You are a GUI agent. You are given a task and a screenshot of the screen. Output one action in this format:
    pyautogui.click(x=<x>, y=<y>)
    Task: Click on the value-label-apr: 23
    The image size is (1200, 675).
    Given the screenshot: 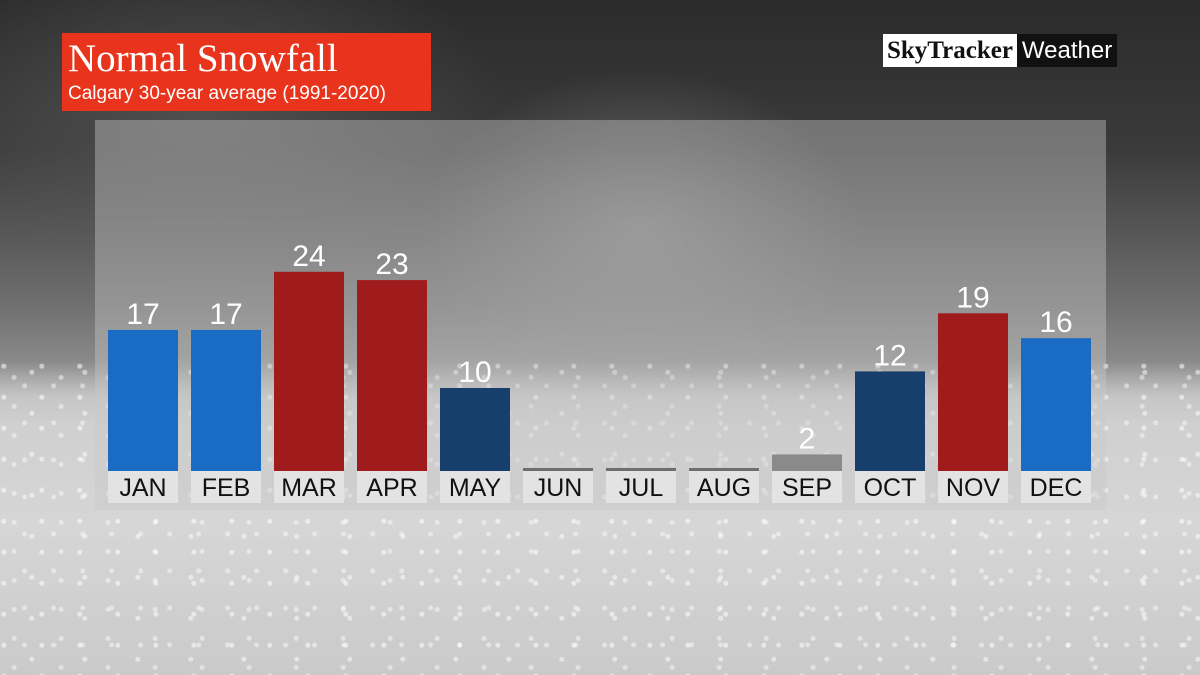 What is the action you would take?
    pyautogui.click(x=391, y=264)
    